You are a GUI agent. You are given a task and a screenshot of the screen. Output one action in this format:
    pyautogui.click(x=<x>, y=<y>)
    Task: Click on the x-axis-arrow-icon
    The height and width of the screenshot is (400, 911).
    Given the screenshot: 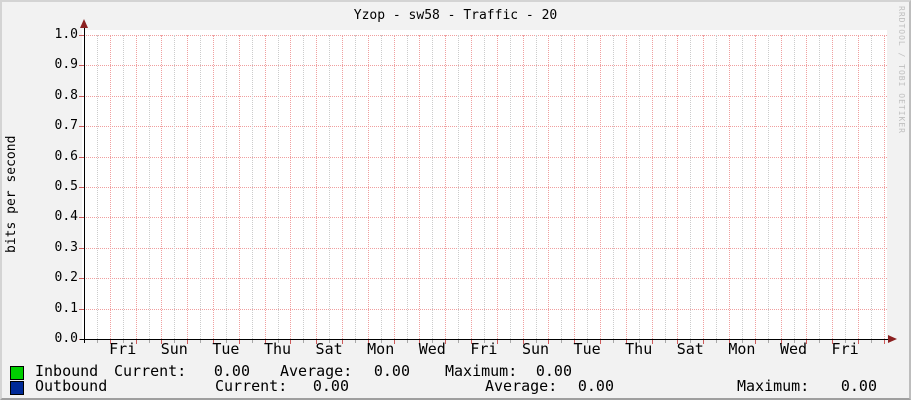 What is the action you would take?
    pyautogui.click(x=892, y=339)
    